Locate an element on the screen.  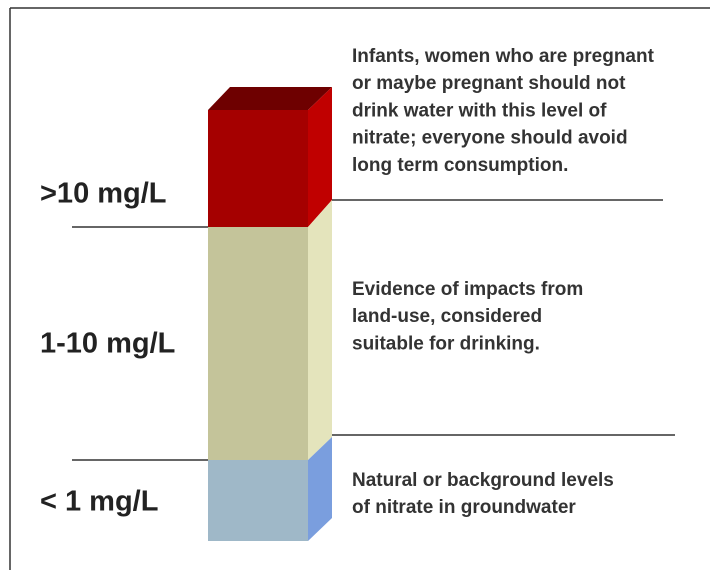
level-description: long term consumption. is located at coordinates (460, 165).